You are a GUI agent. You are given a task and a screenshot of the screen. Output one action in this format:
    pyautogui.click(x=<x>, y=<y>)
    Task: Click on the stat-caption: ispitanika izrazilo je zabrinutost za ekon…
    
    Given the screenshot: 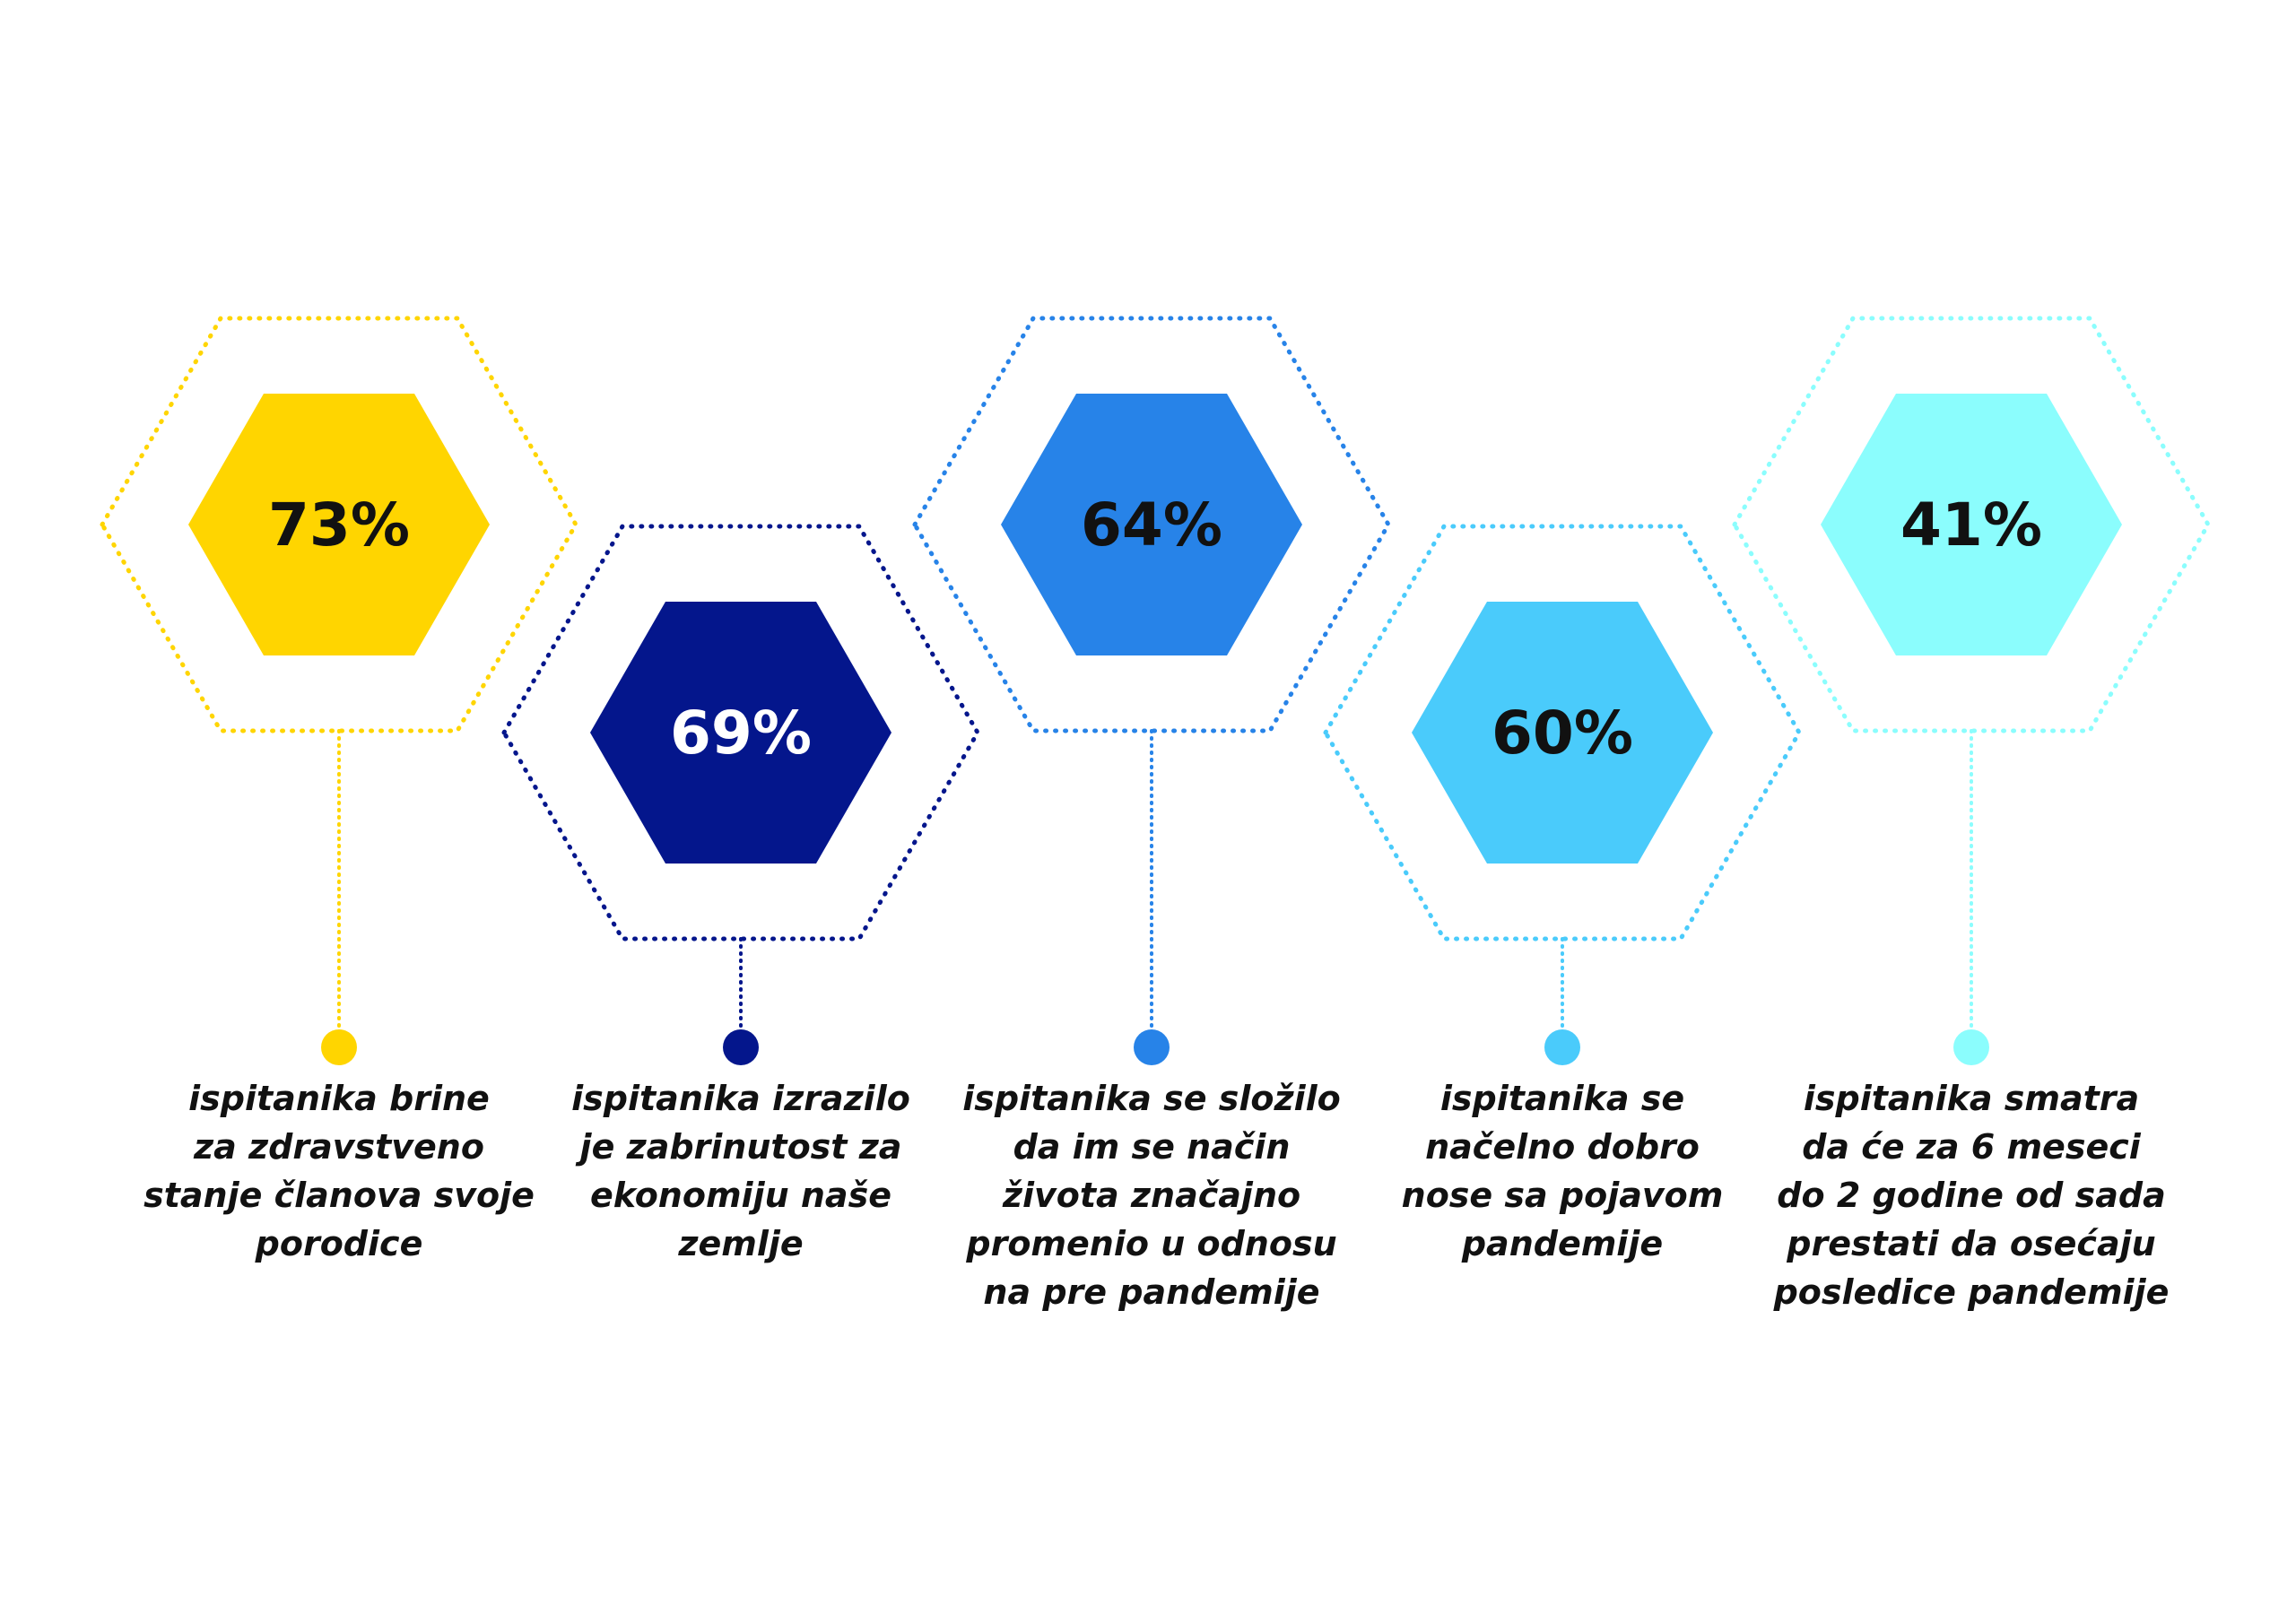 What is the action you would take?
    pyautogui.click(x=740, y=1171)
    